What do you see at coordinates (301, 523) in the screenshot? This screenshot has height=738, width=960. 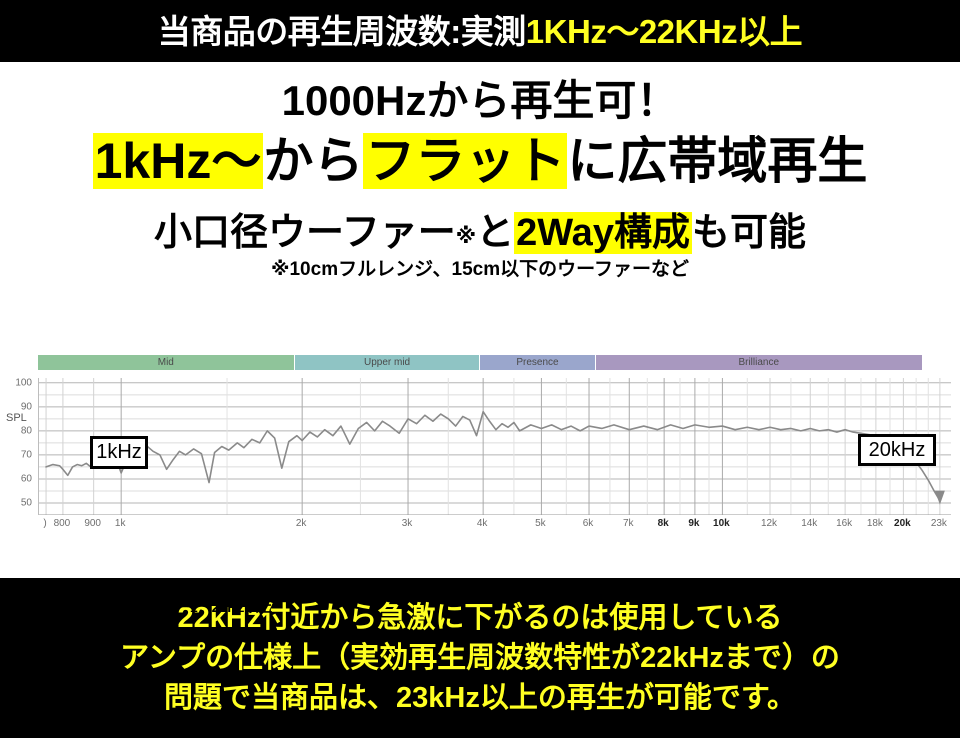 I see `x-tick-2k: 2k` at bounding box center [301, 523].